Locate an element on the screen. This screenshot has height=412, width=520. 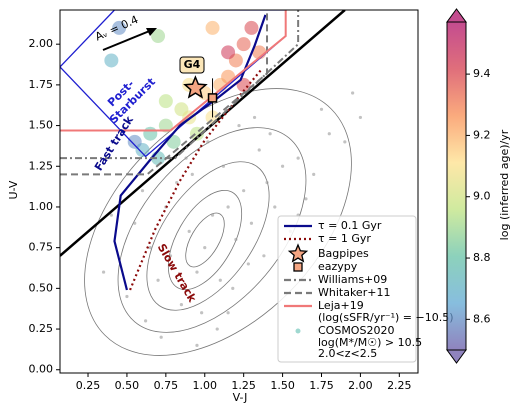
colorbar-body is located at coordinates (456, 186).